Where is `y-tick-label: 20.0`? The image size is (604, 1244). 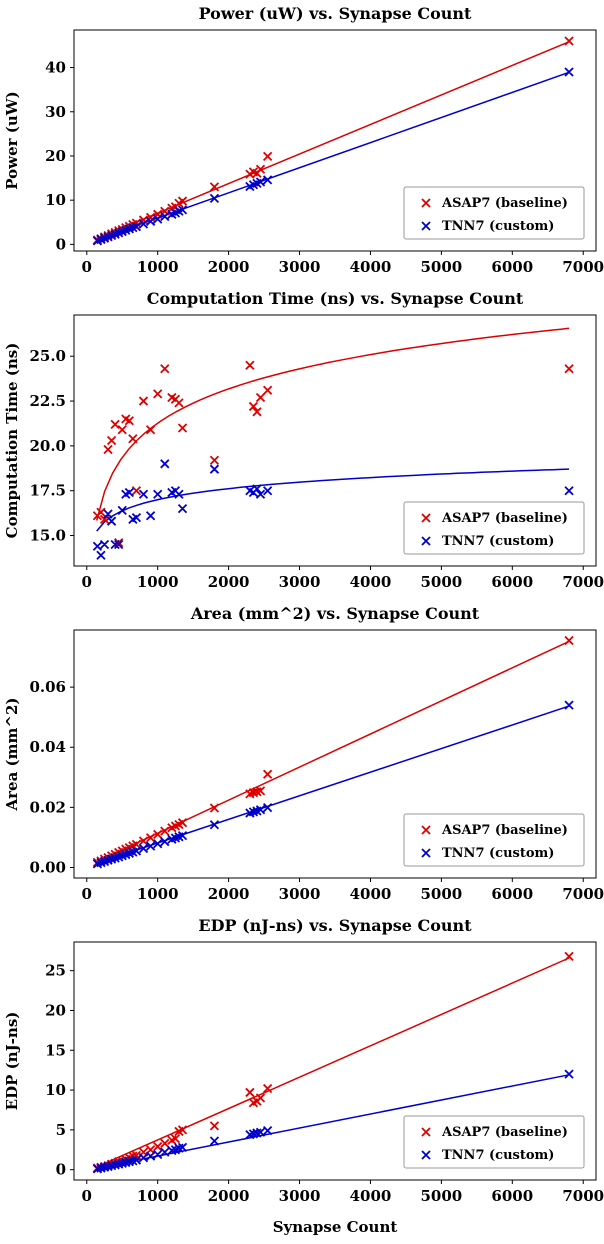
y-tick-label: 20.0 is located at coordinates (47, 446).